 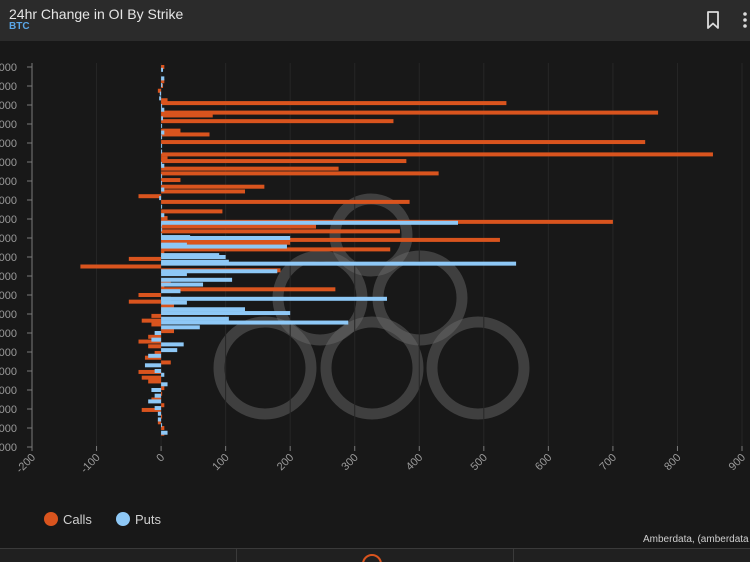 What do you see at coordinates (68, 519) in the screenshot?
I see `legend-item-calls: Calls` at bounding box center [68, 519].